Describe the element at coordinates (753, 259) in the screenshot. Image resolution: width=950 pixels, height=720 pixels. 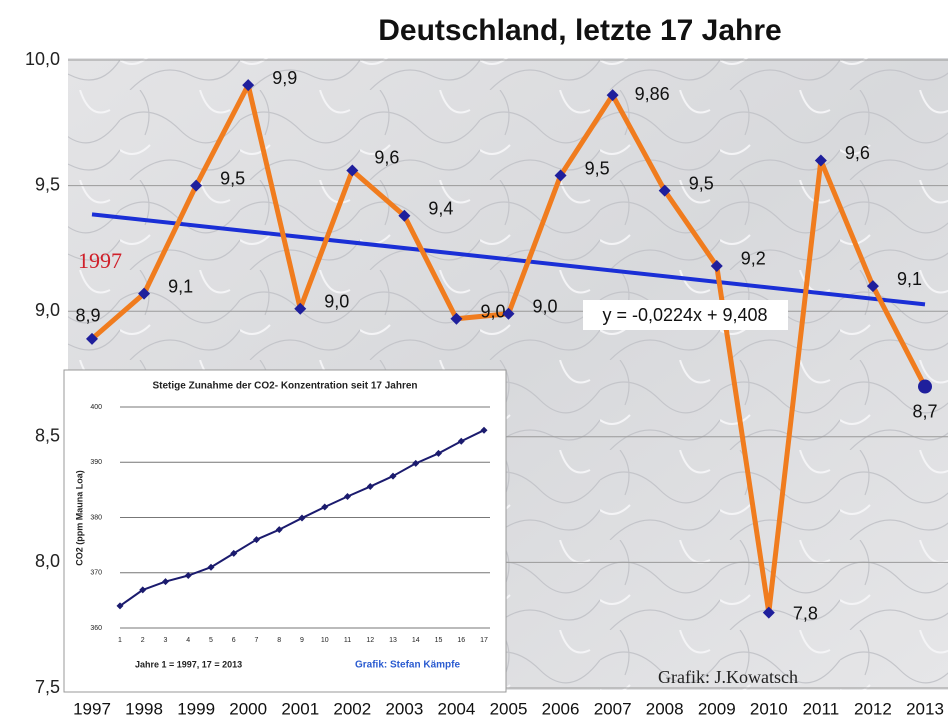
I see `data-label: 9,2` at that location.